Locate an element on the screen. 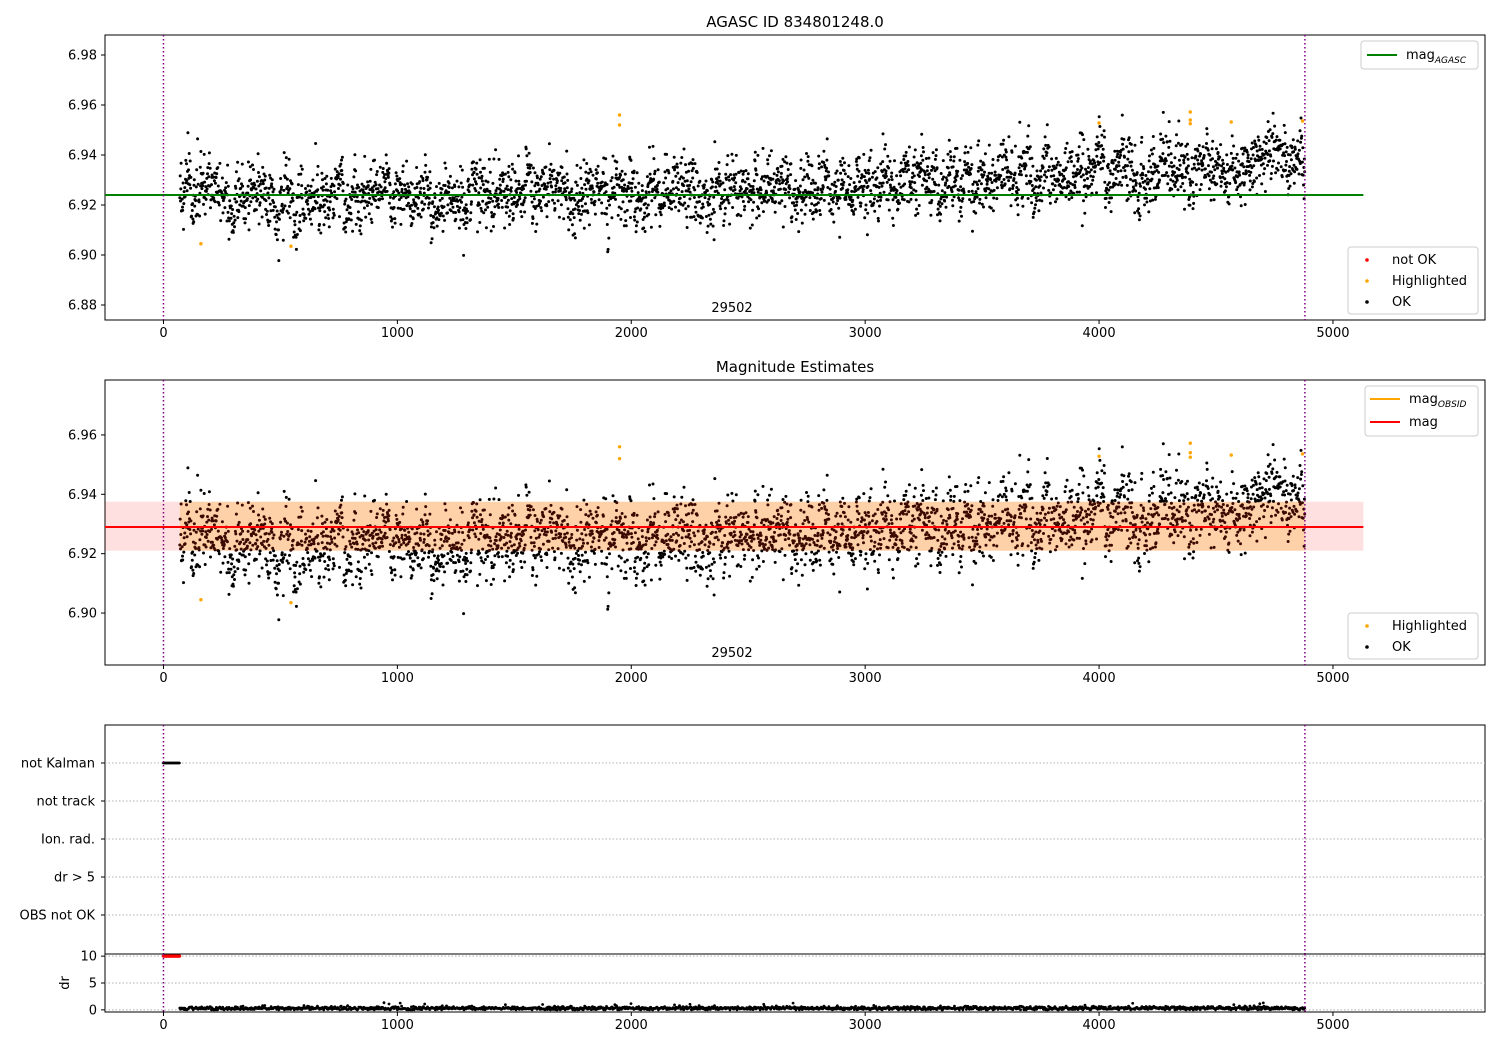  y-tick-label: 6.92 is located at coordinates (82, 554).